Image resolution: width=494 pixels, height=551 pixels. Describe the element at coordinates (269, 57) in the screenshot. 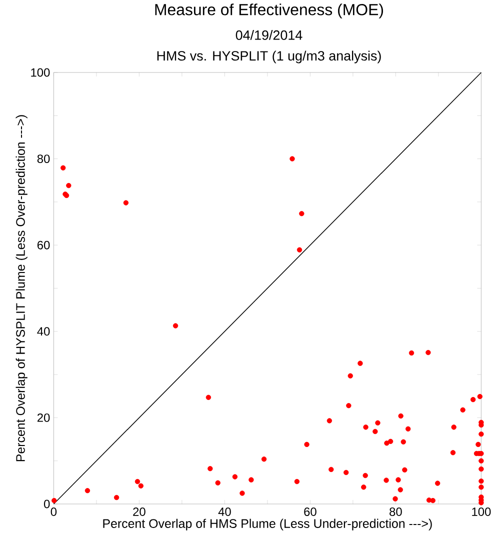

I see `text: HMS vs. HYSPLIT (1 ug/m3 analysis)` at that location.